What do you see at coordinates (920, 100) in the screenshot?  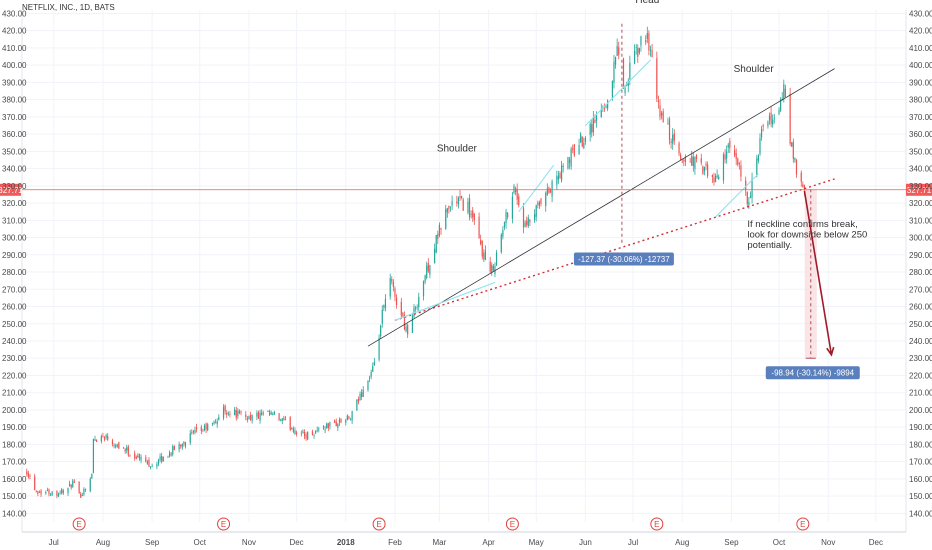 I see `y-tick-label-right: 380.00` at bounding box center [920, 100].